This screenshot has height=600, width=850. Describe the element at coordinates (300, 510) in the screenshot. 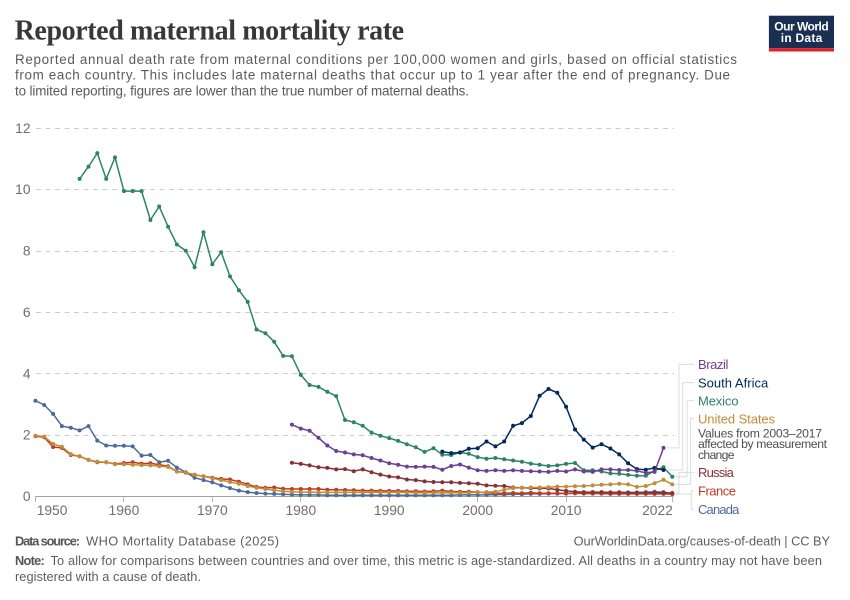

I see `svg-text: 1980` at that location.